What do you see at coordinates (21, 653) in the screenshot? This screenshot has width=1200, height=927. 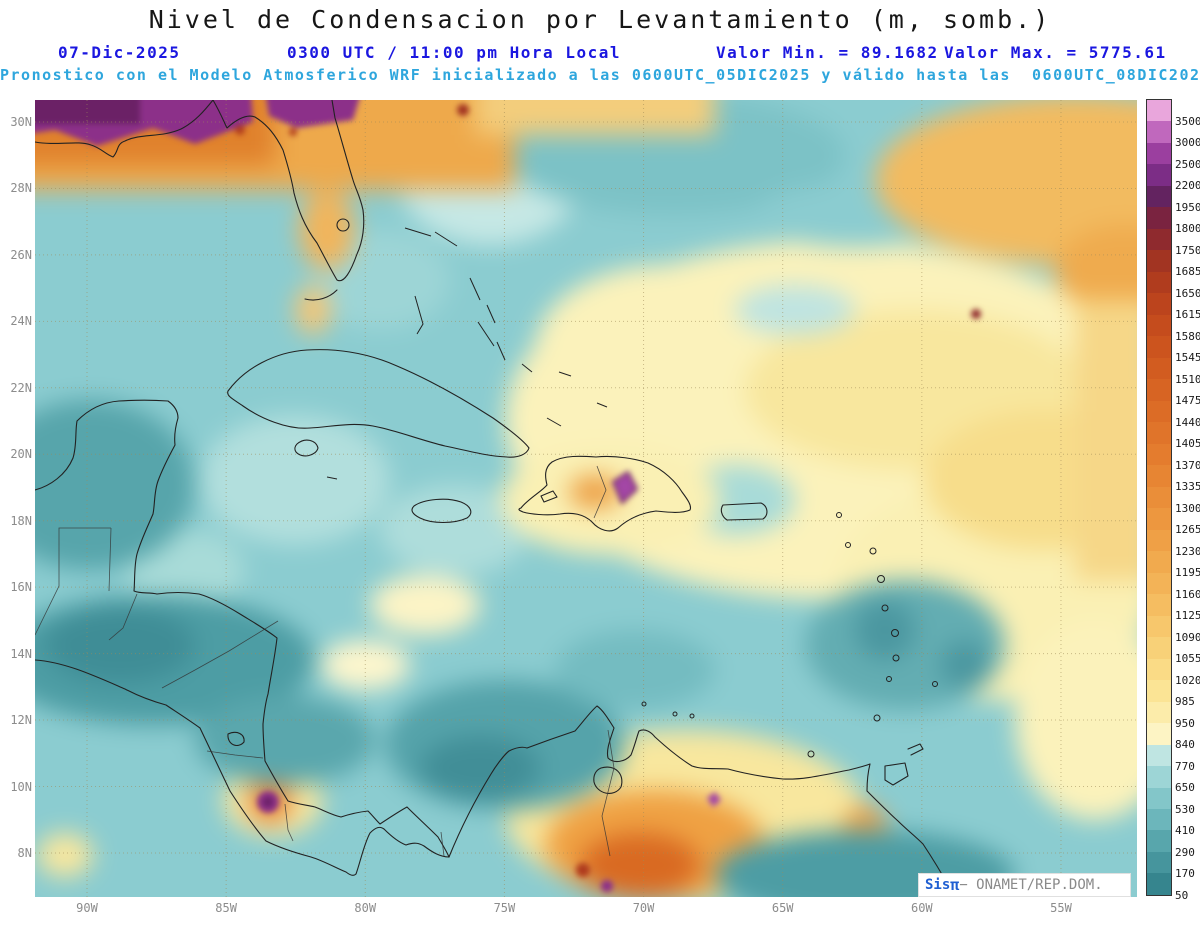 I see `latitude-tick-label: 14N` at bounding box center [21, 653].